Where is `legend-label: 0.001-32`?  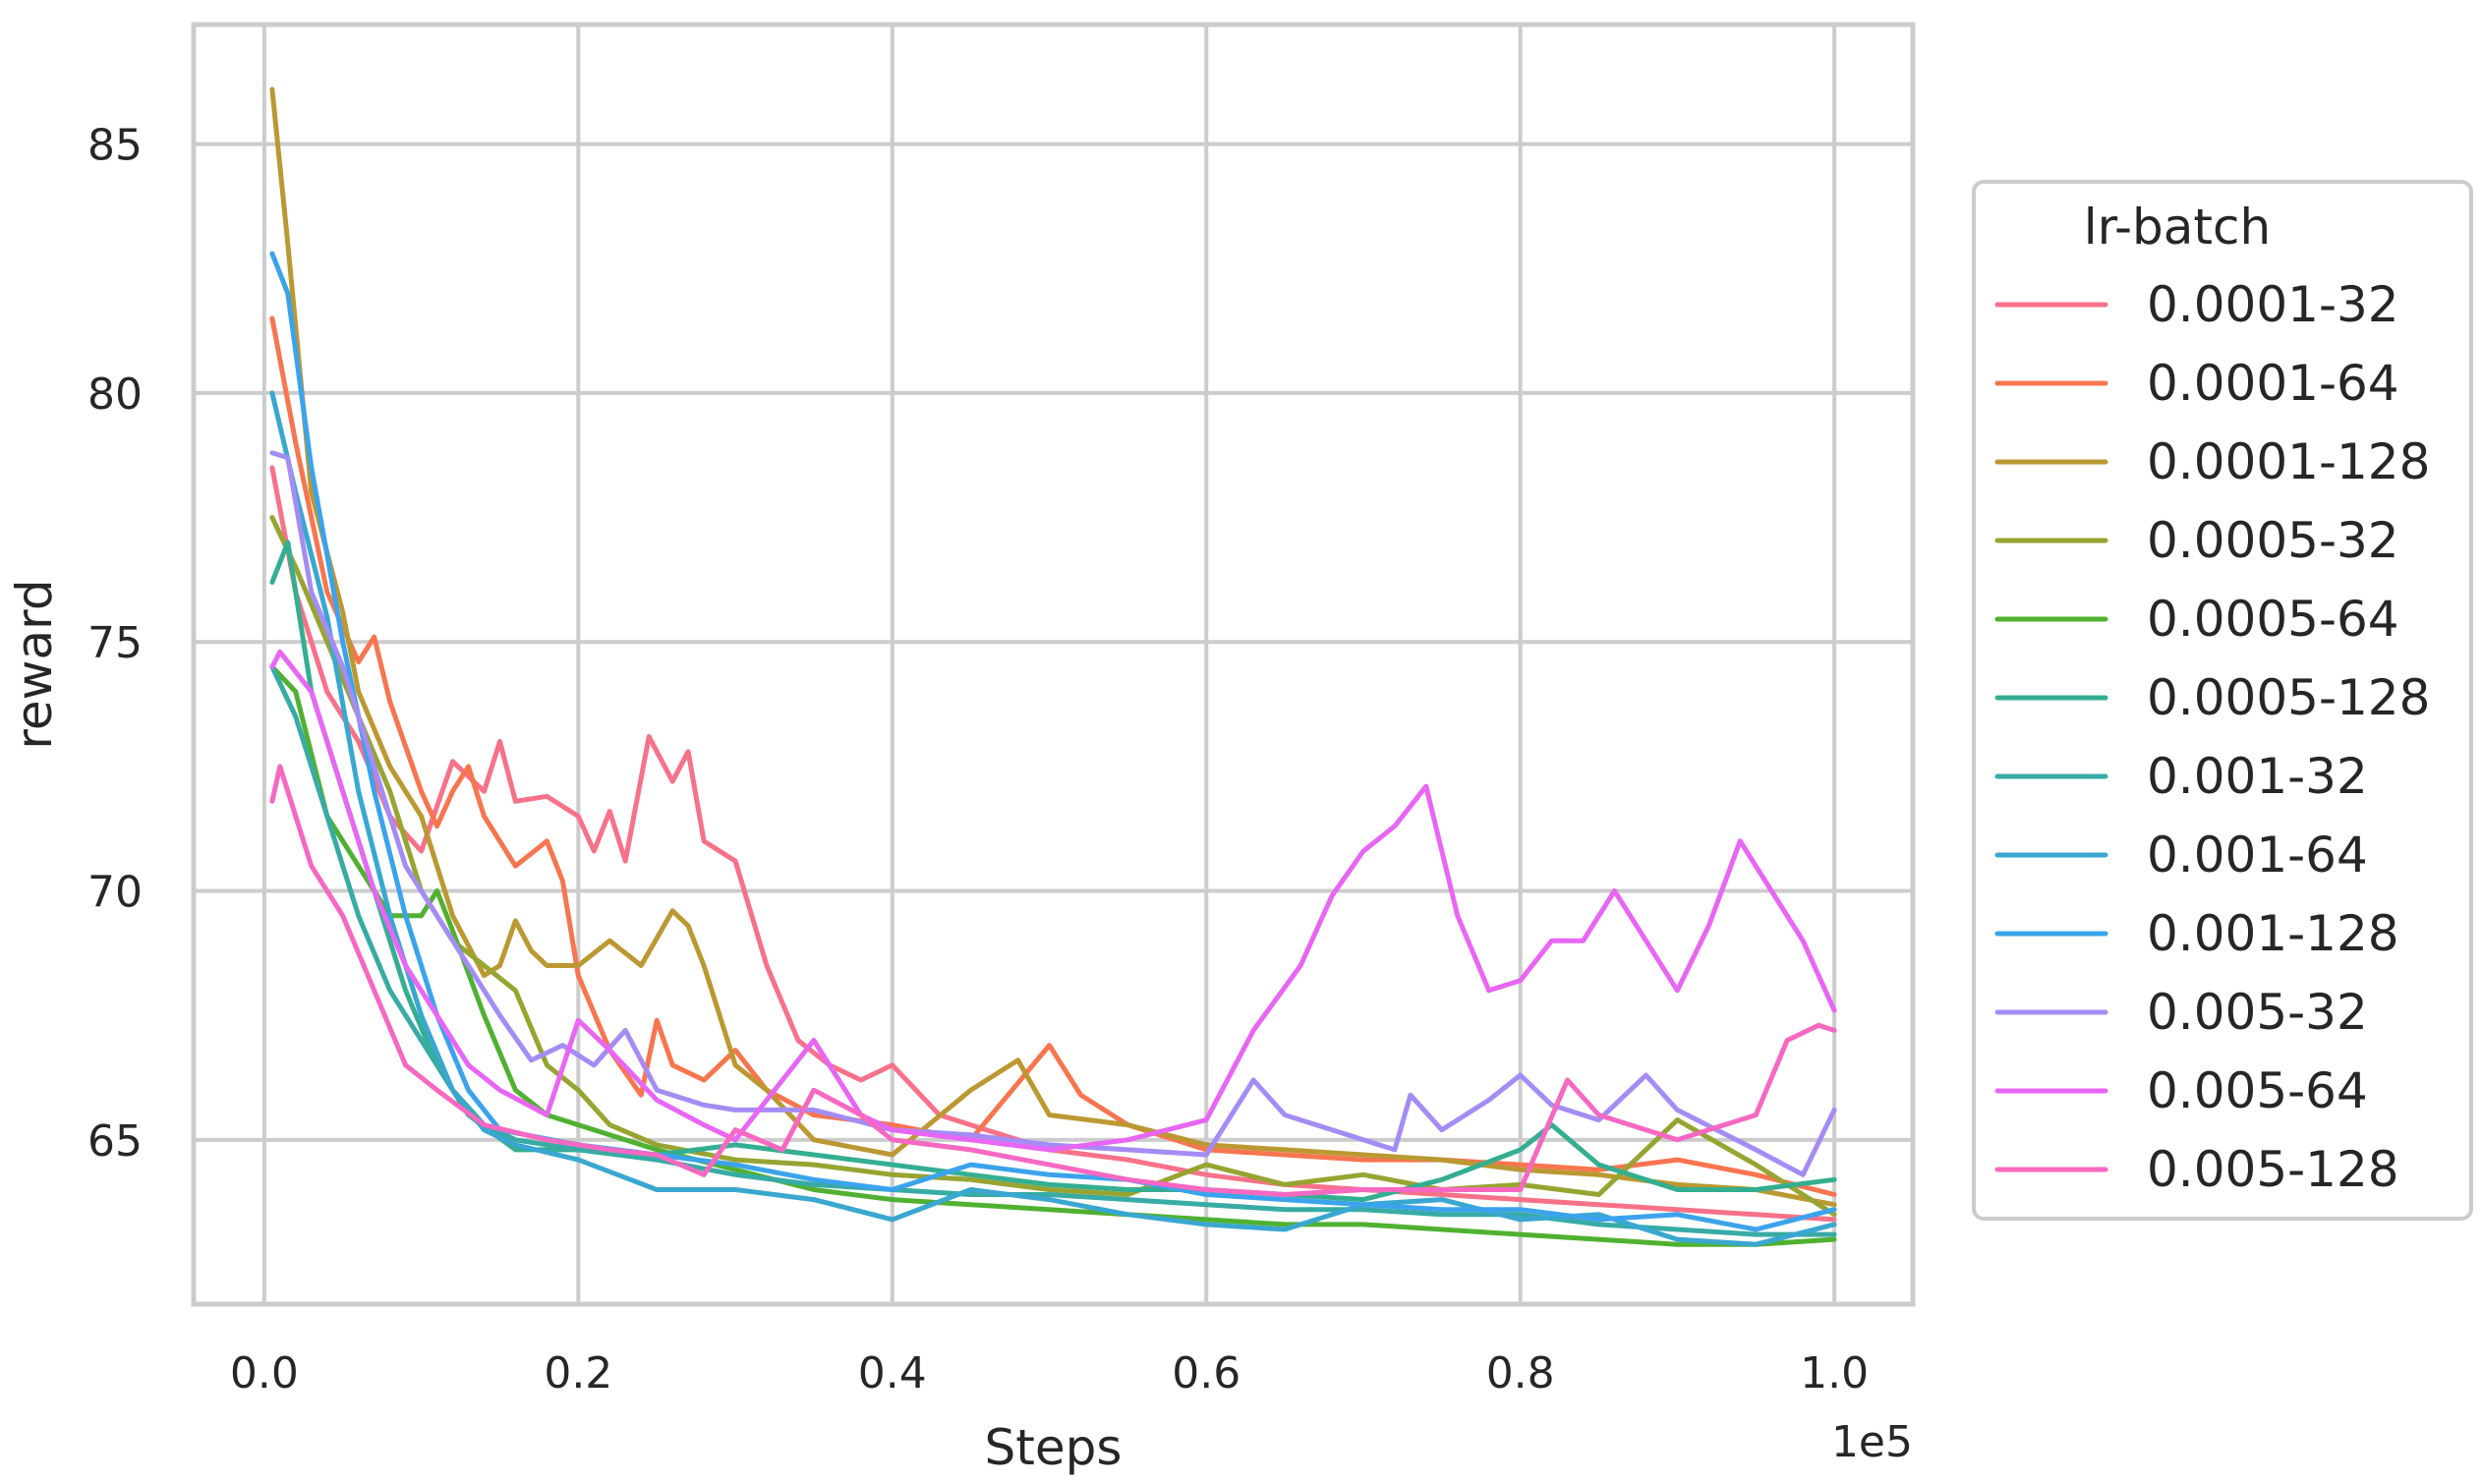
legend-label: 0.001-32 is located at coordinates (2257, 776).